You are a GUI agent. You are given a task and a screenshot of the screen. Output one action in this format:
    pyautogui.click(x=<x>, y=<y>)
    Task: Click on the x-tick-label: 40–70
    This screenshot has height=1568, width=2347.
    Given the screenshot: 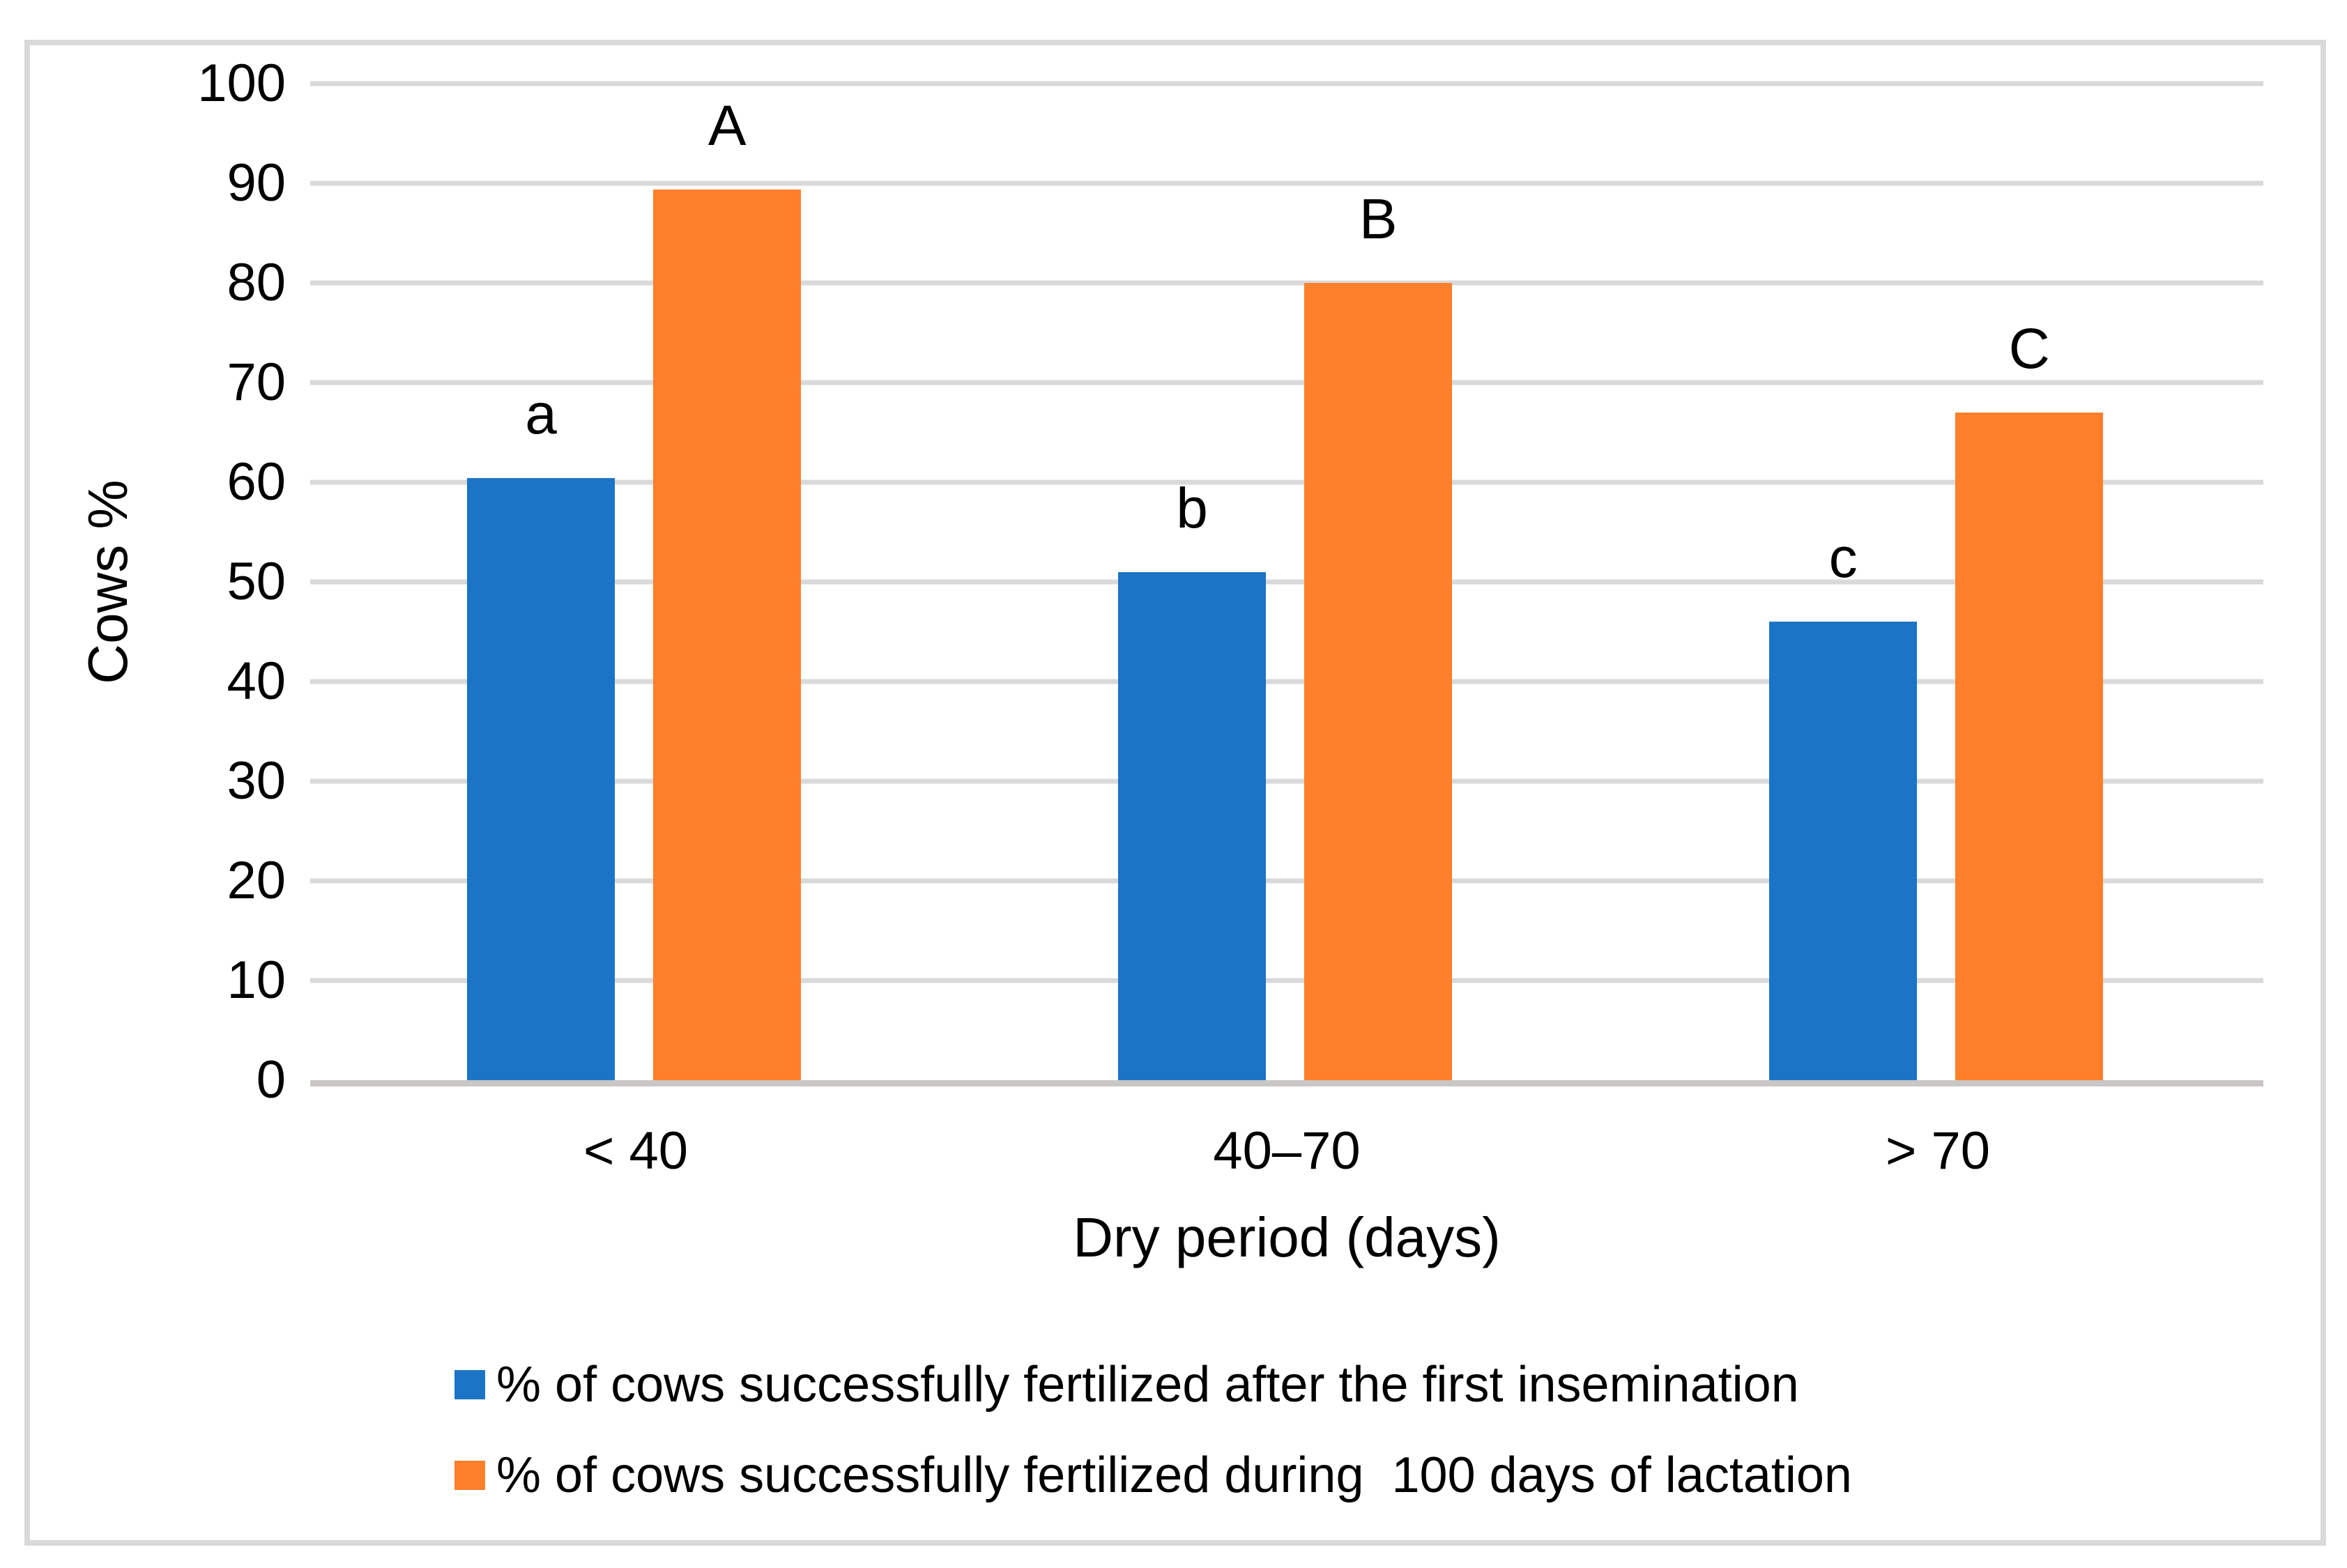 What is the action you would take?
    pyautogui.click(x=1287, y=1151)
    